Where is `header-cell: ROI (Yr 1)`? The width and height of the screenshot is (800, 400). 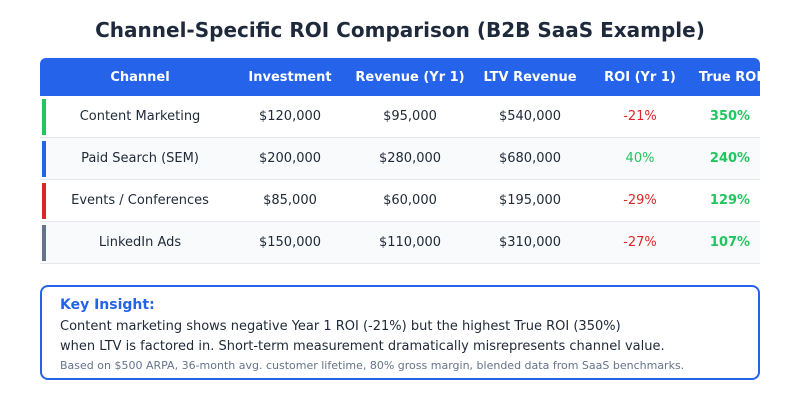 header-cell: ROI (Yr 1) is located at coordinates (640, 77).